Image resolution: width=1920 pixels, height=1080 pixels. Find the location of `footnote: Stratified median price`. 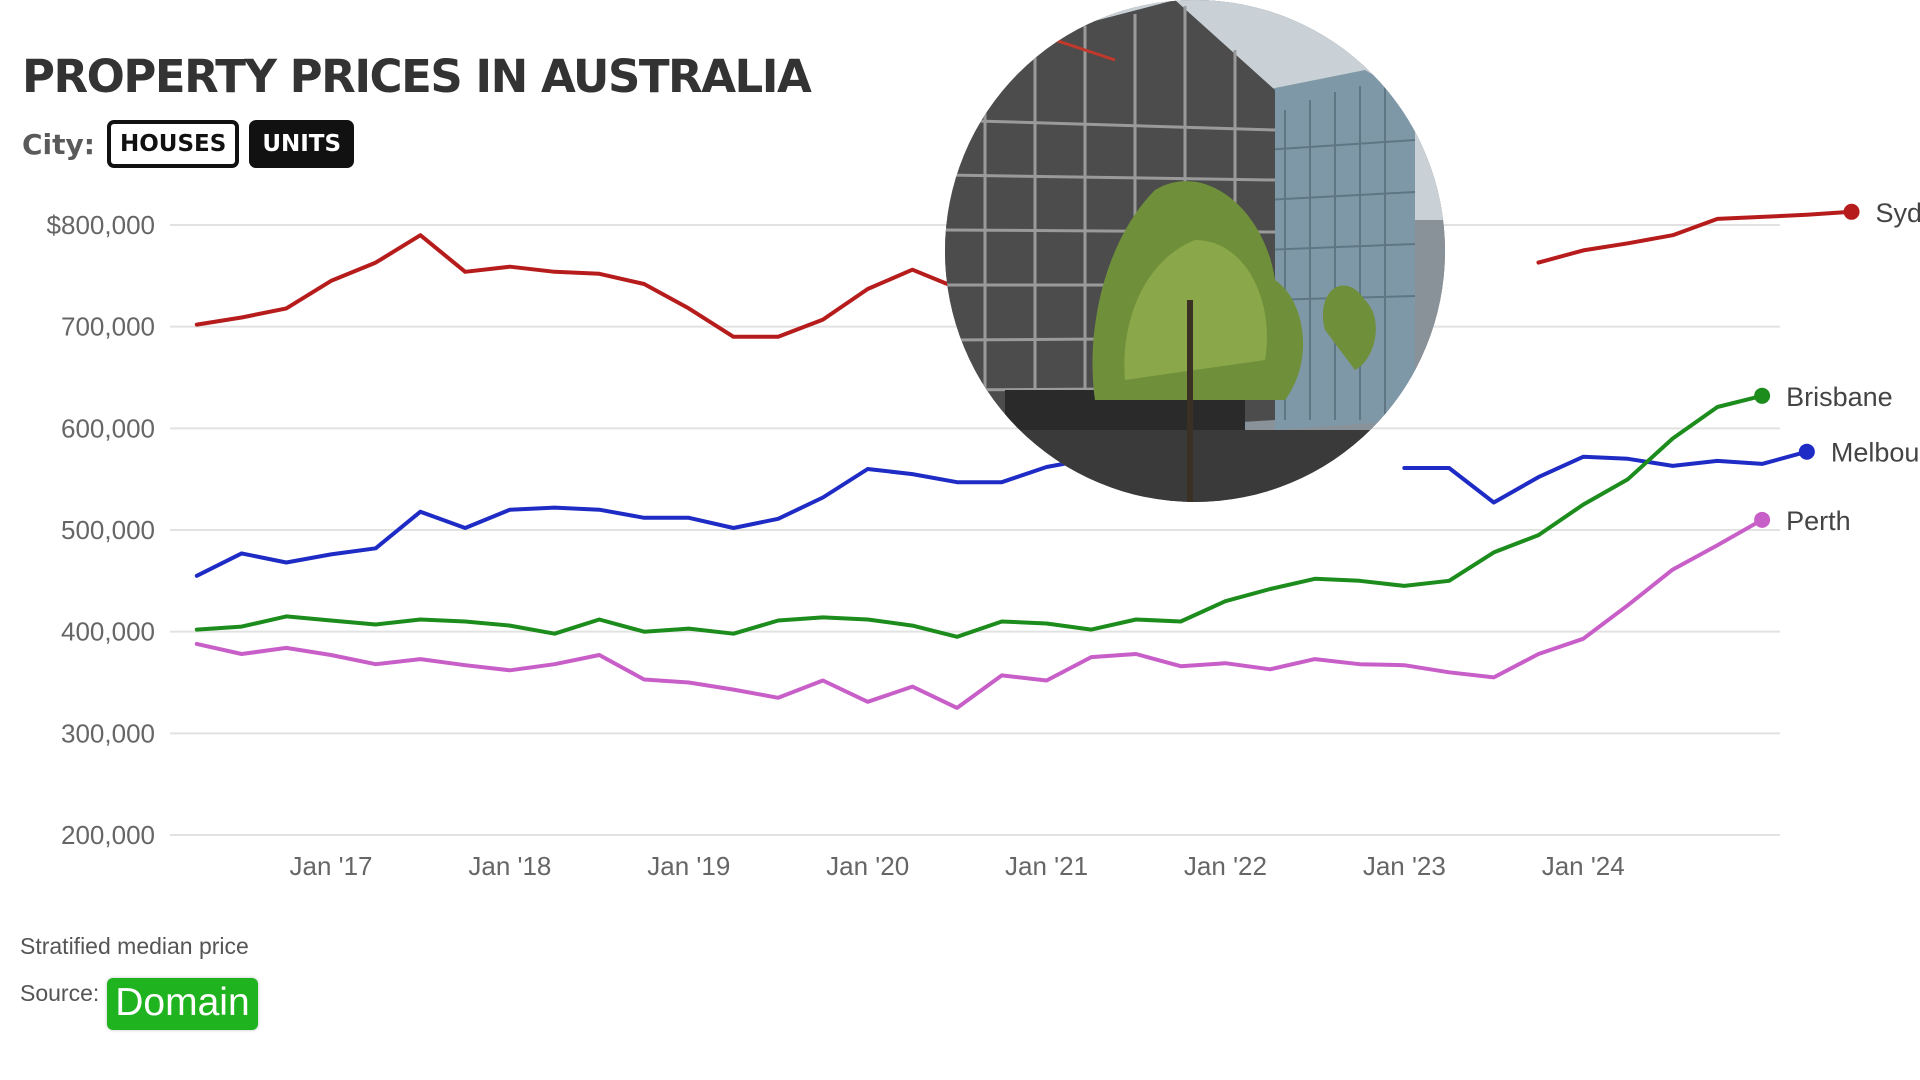

footnote: Stratified median price is located at coordinates (134, 946).